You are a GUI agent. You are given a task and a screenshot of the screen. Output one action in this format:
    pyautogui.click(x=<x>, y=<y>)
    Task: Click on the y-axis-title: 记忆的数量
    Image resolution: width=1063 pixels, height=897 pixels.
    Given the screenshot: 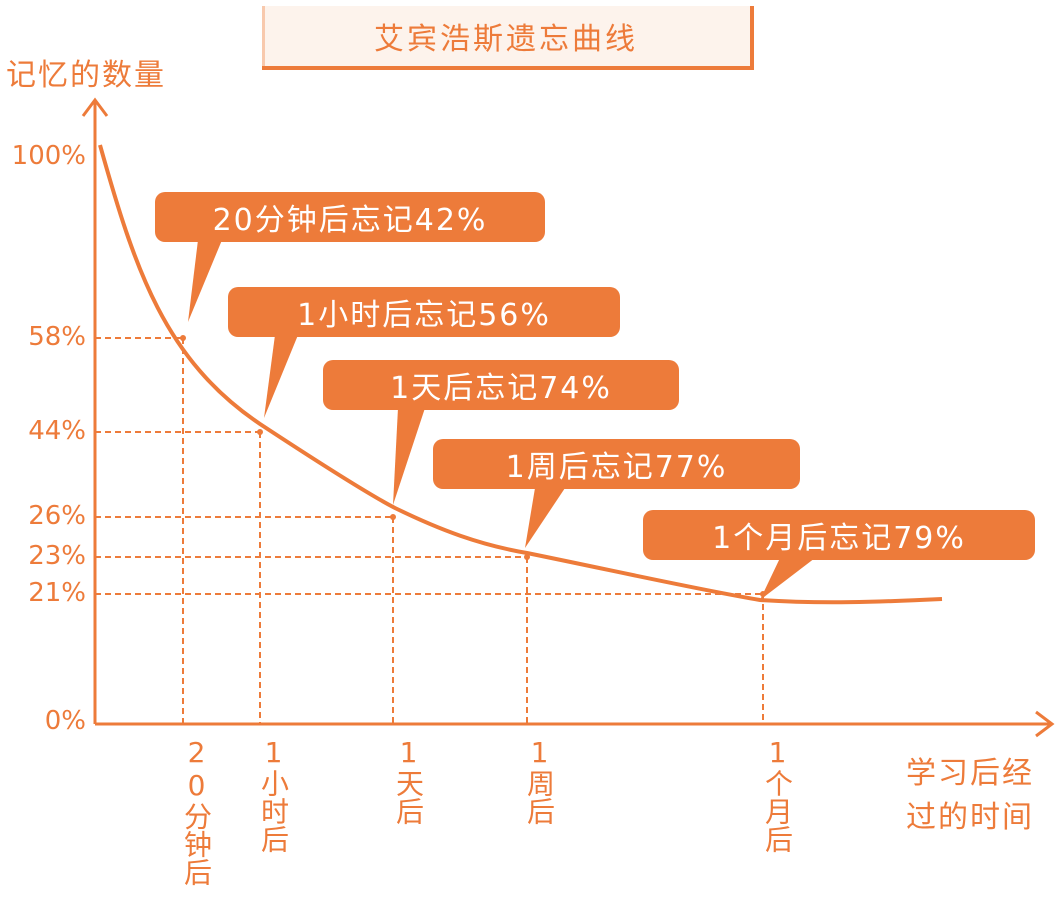 What is the action you would take?
    pyautogui.click(x=86, y=75)
    